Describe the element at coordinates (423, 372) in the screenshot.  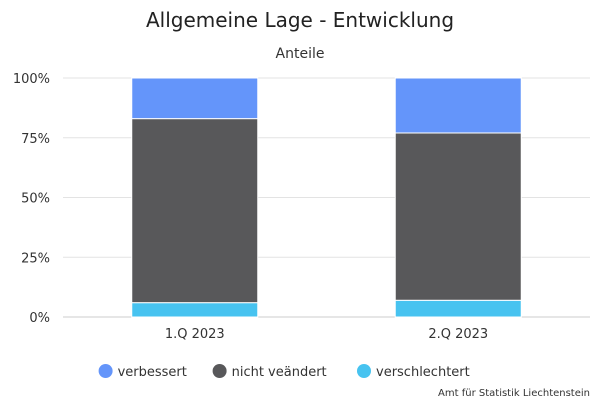
I see `legend-label: verschlechtert` at that location.